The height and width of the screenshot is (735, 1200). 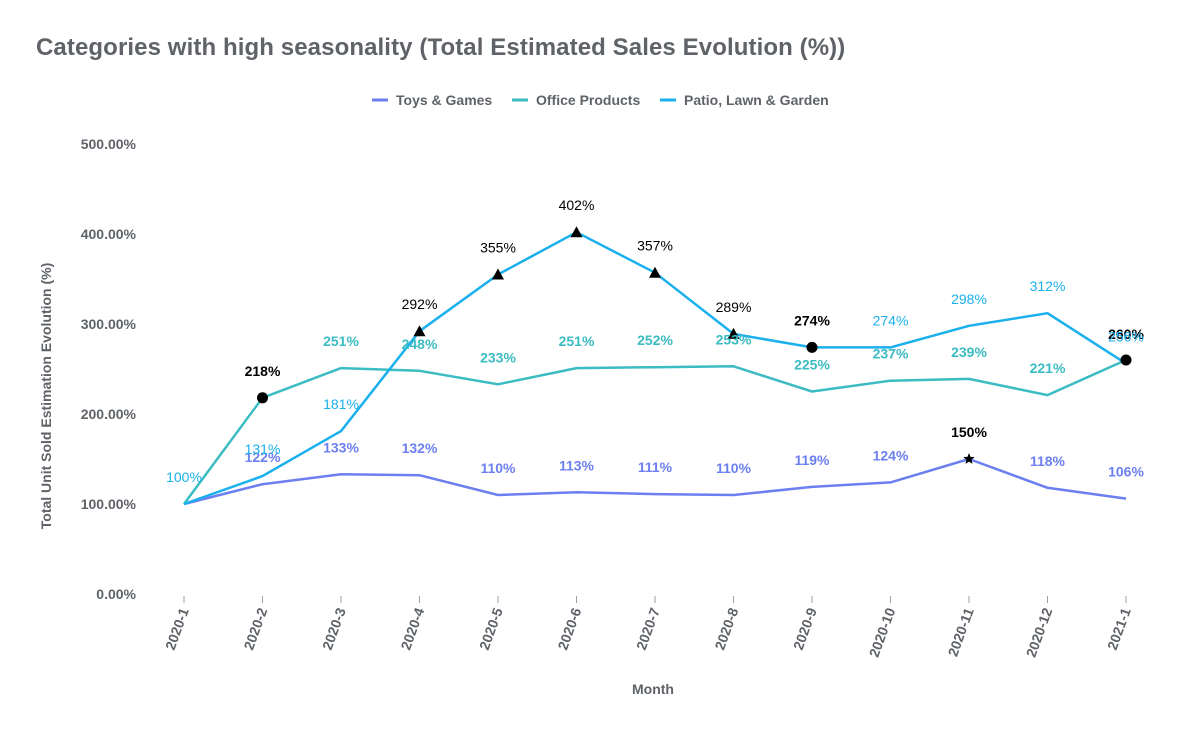 What do you see at coordinates (969, 352) in the screenshot?
I see `data-label: 239%` at bounding box center [969, 352].